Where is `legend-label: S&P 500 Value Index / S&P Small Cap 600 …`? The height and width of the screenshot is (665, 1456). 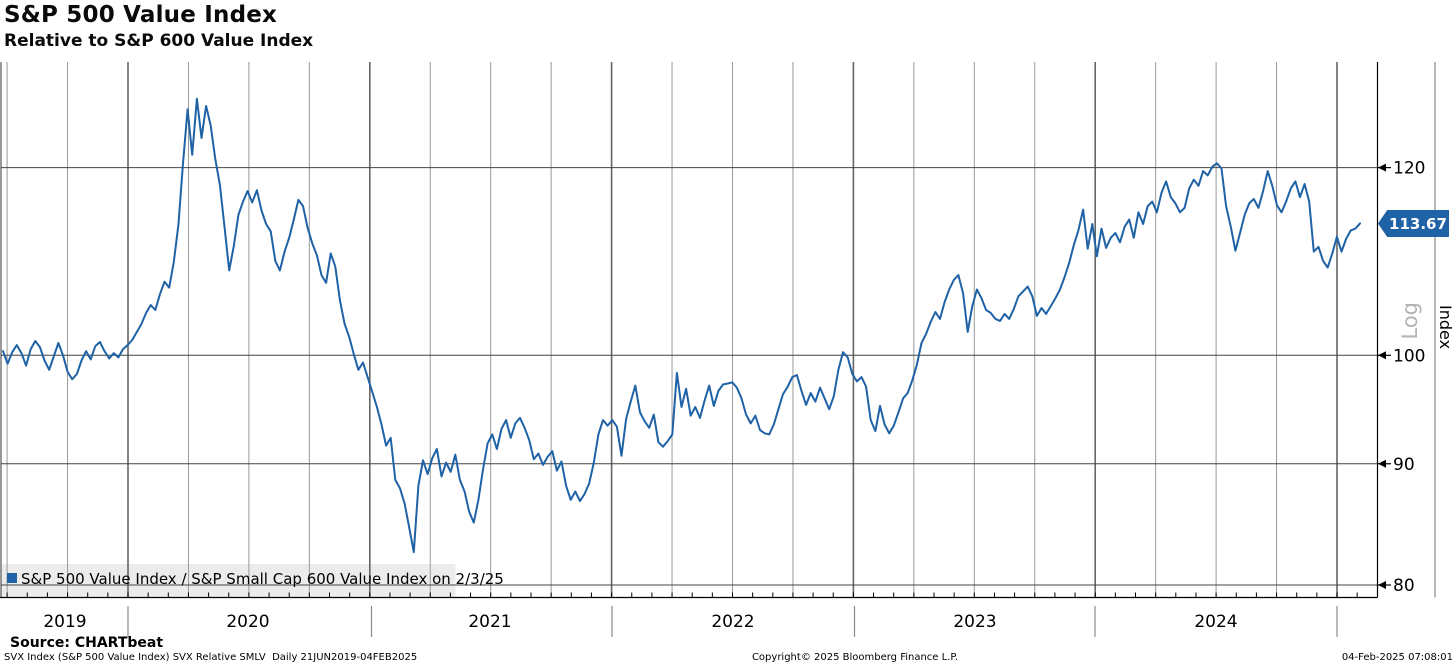
legend-label: S&P 500 Value Index / S&P Small Cap 600 … is located at coordinates (262, 579).